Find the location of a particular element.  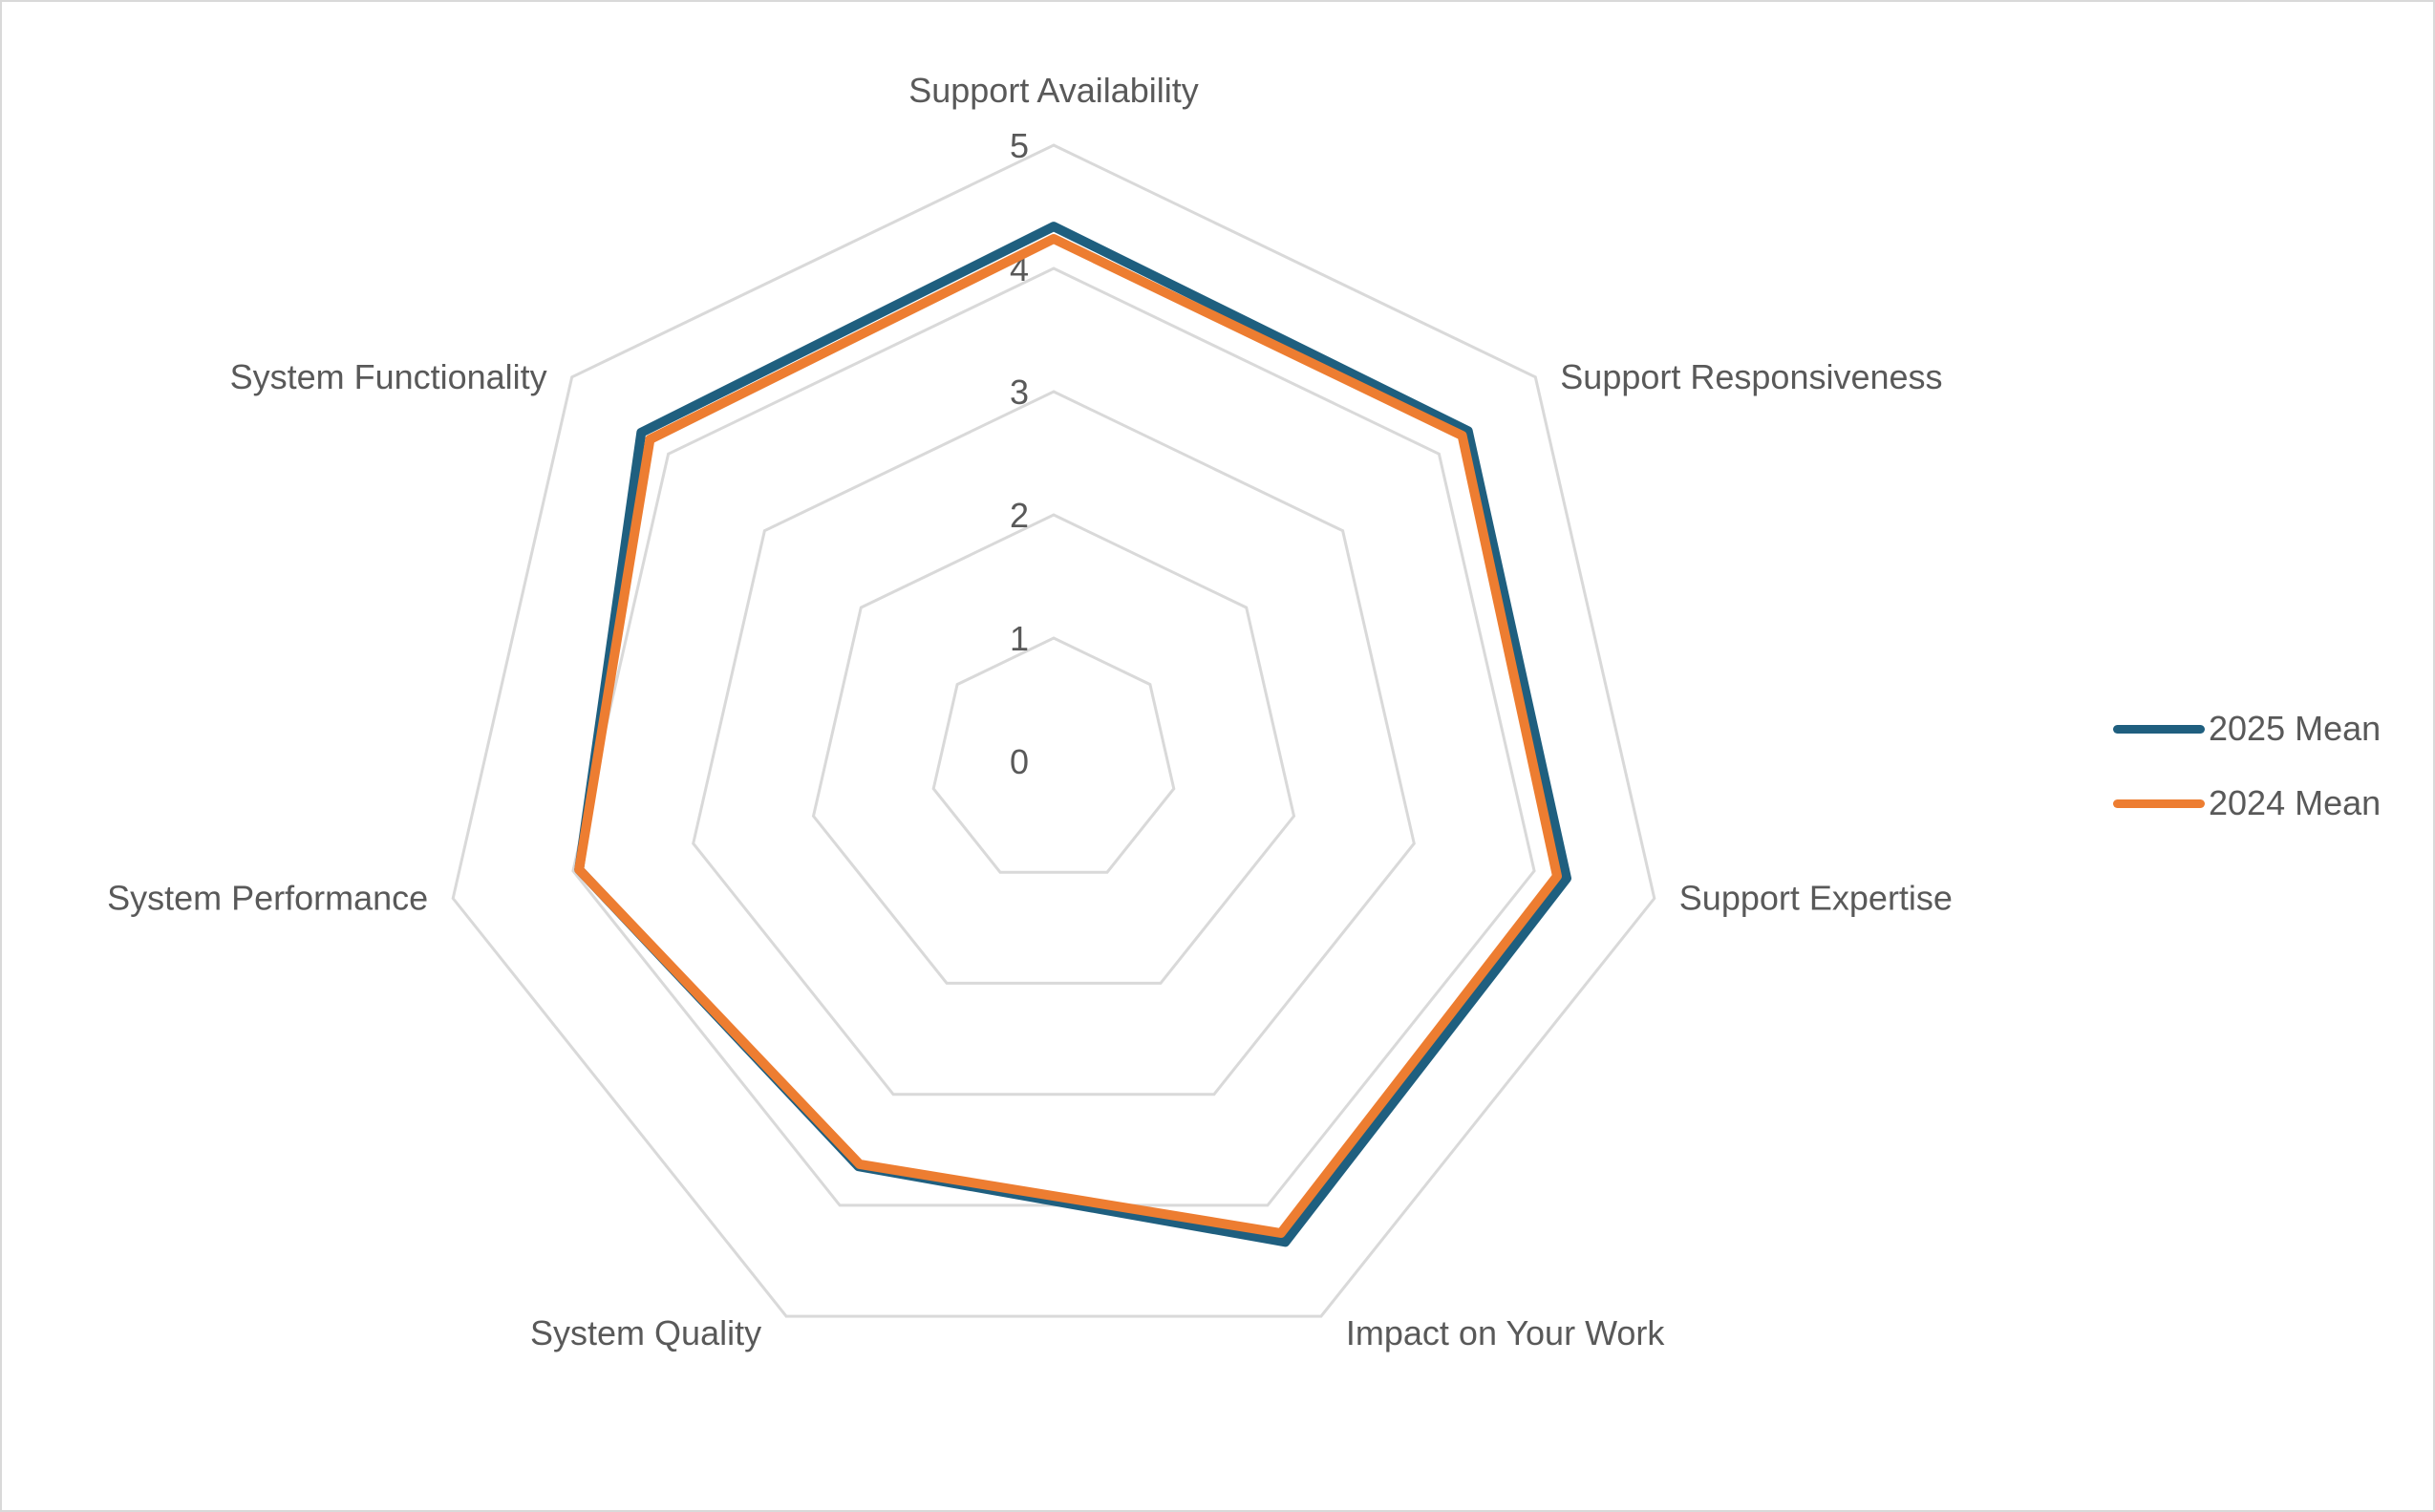

legend-label-2024: 2024 Mean is located at coordinates (2295, 802).